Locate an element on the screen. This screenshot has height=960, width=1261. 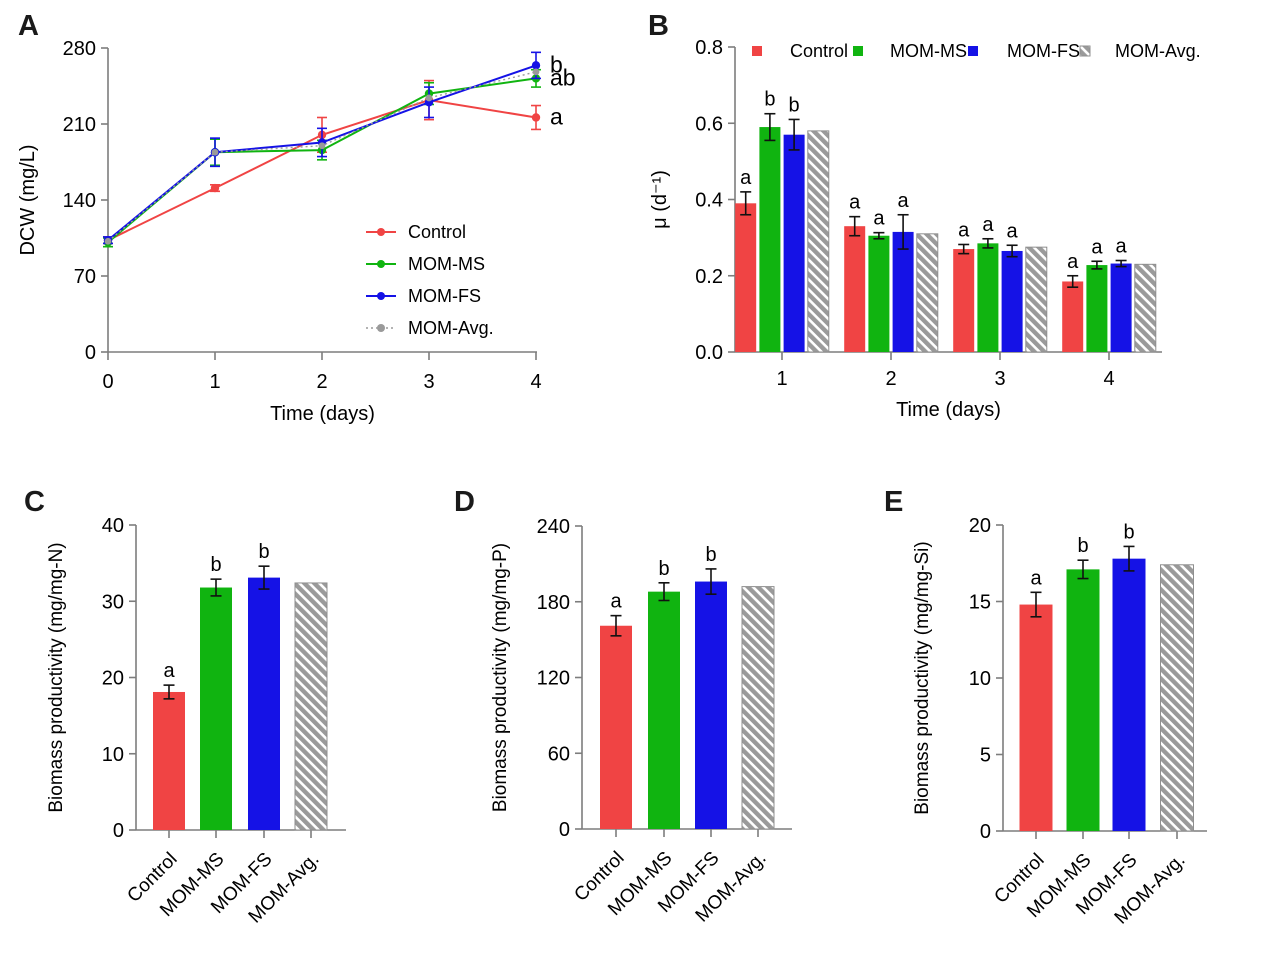
y-tick-label: 60 is located at coordinates (559, 754).